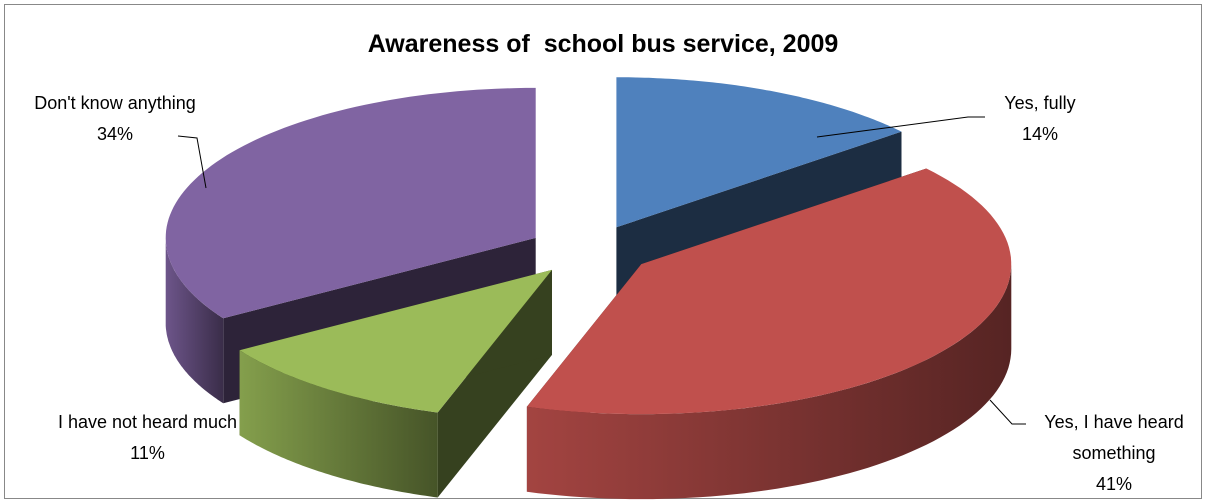 The height and width of the screenshot is (503, 1206). What do you see at coordinates (1114, 437) in the screenshot?
I see `label-name: Yes, I have heard something` at bounding box center [1114, 437].